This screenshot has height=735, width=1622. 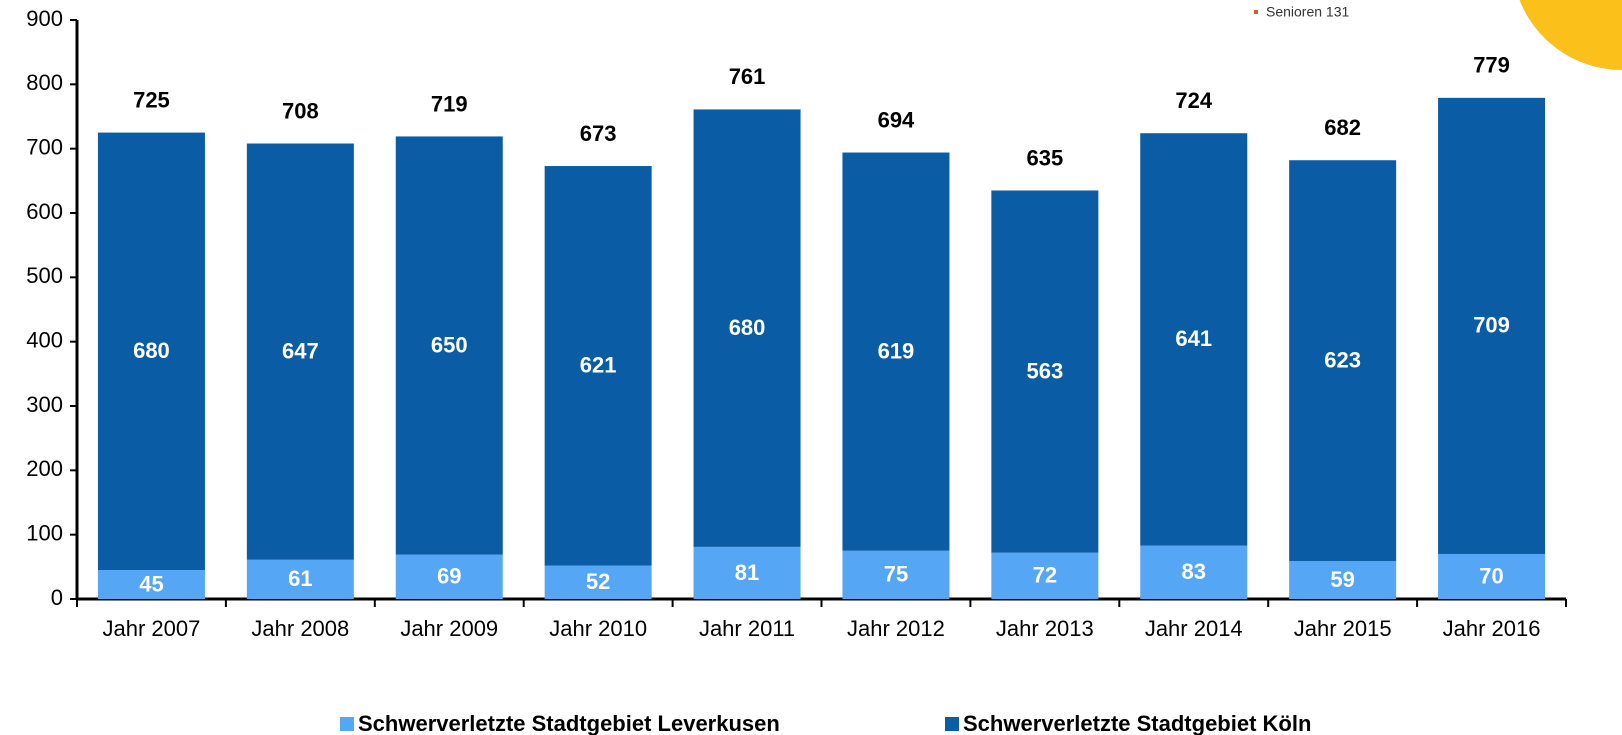 I want to click on value-label: 70, so click(x=1491, y=575).